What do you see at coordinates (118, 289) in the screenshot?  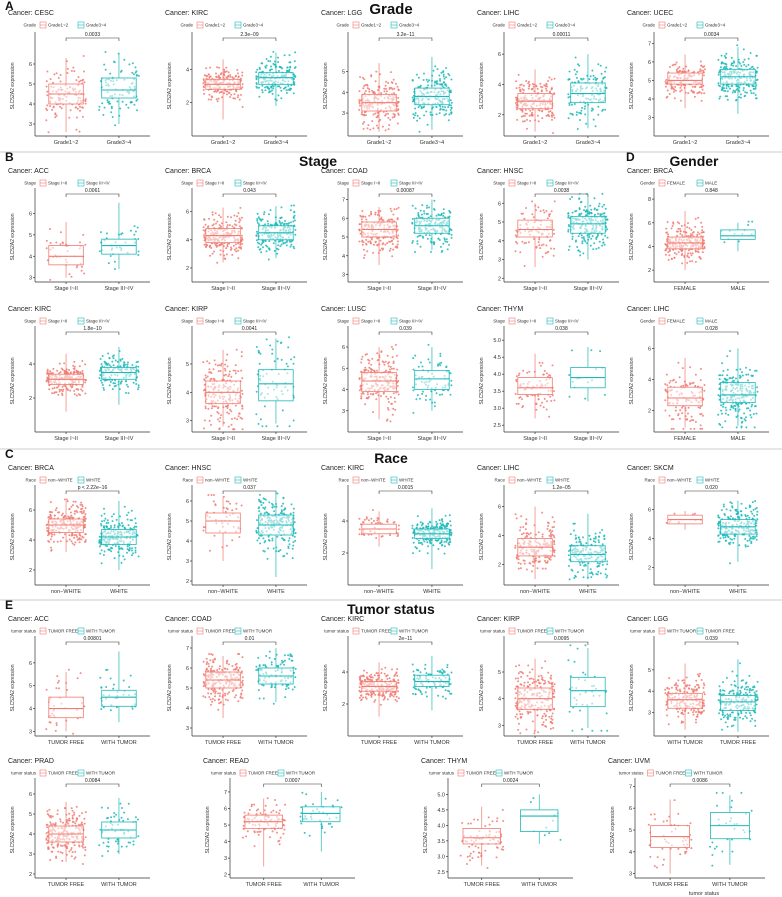 I see `x-tick-label: Stage III~IV` at bounding box center [118, 289].